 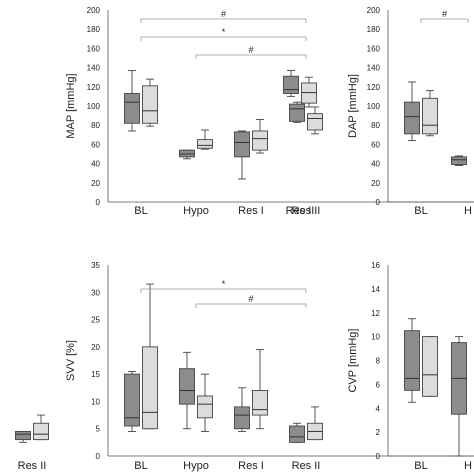 What do you see at coordinates (32, 443) in the screenshot?
I see `panel-bottom-left: Res II` at bounding box center [32, 443].